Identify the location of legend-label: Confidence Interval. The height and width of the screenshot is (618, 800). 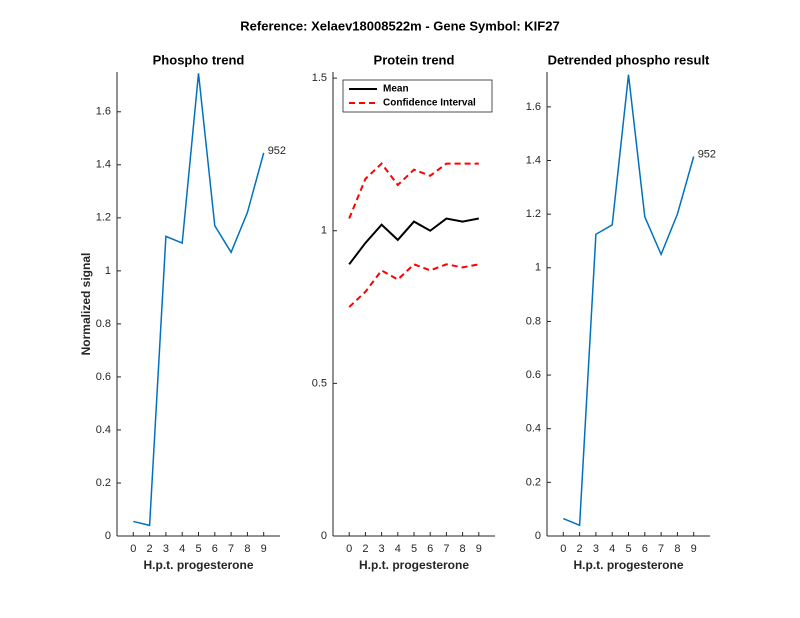
(429, 103).